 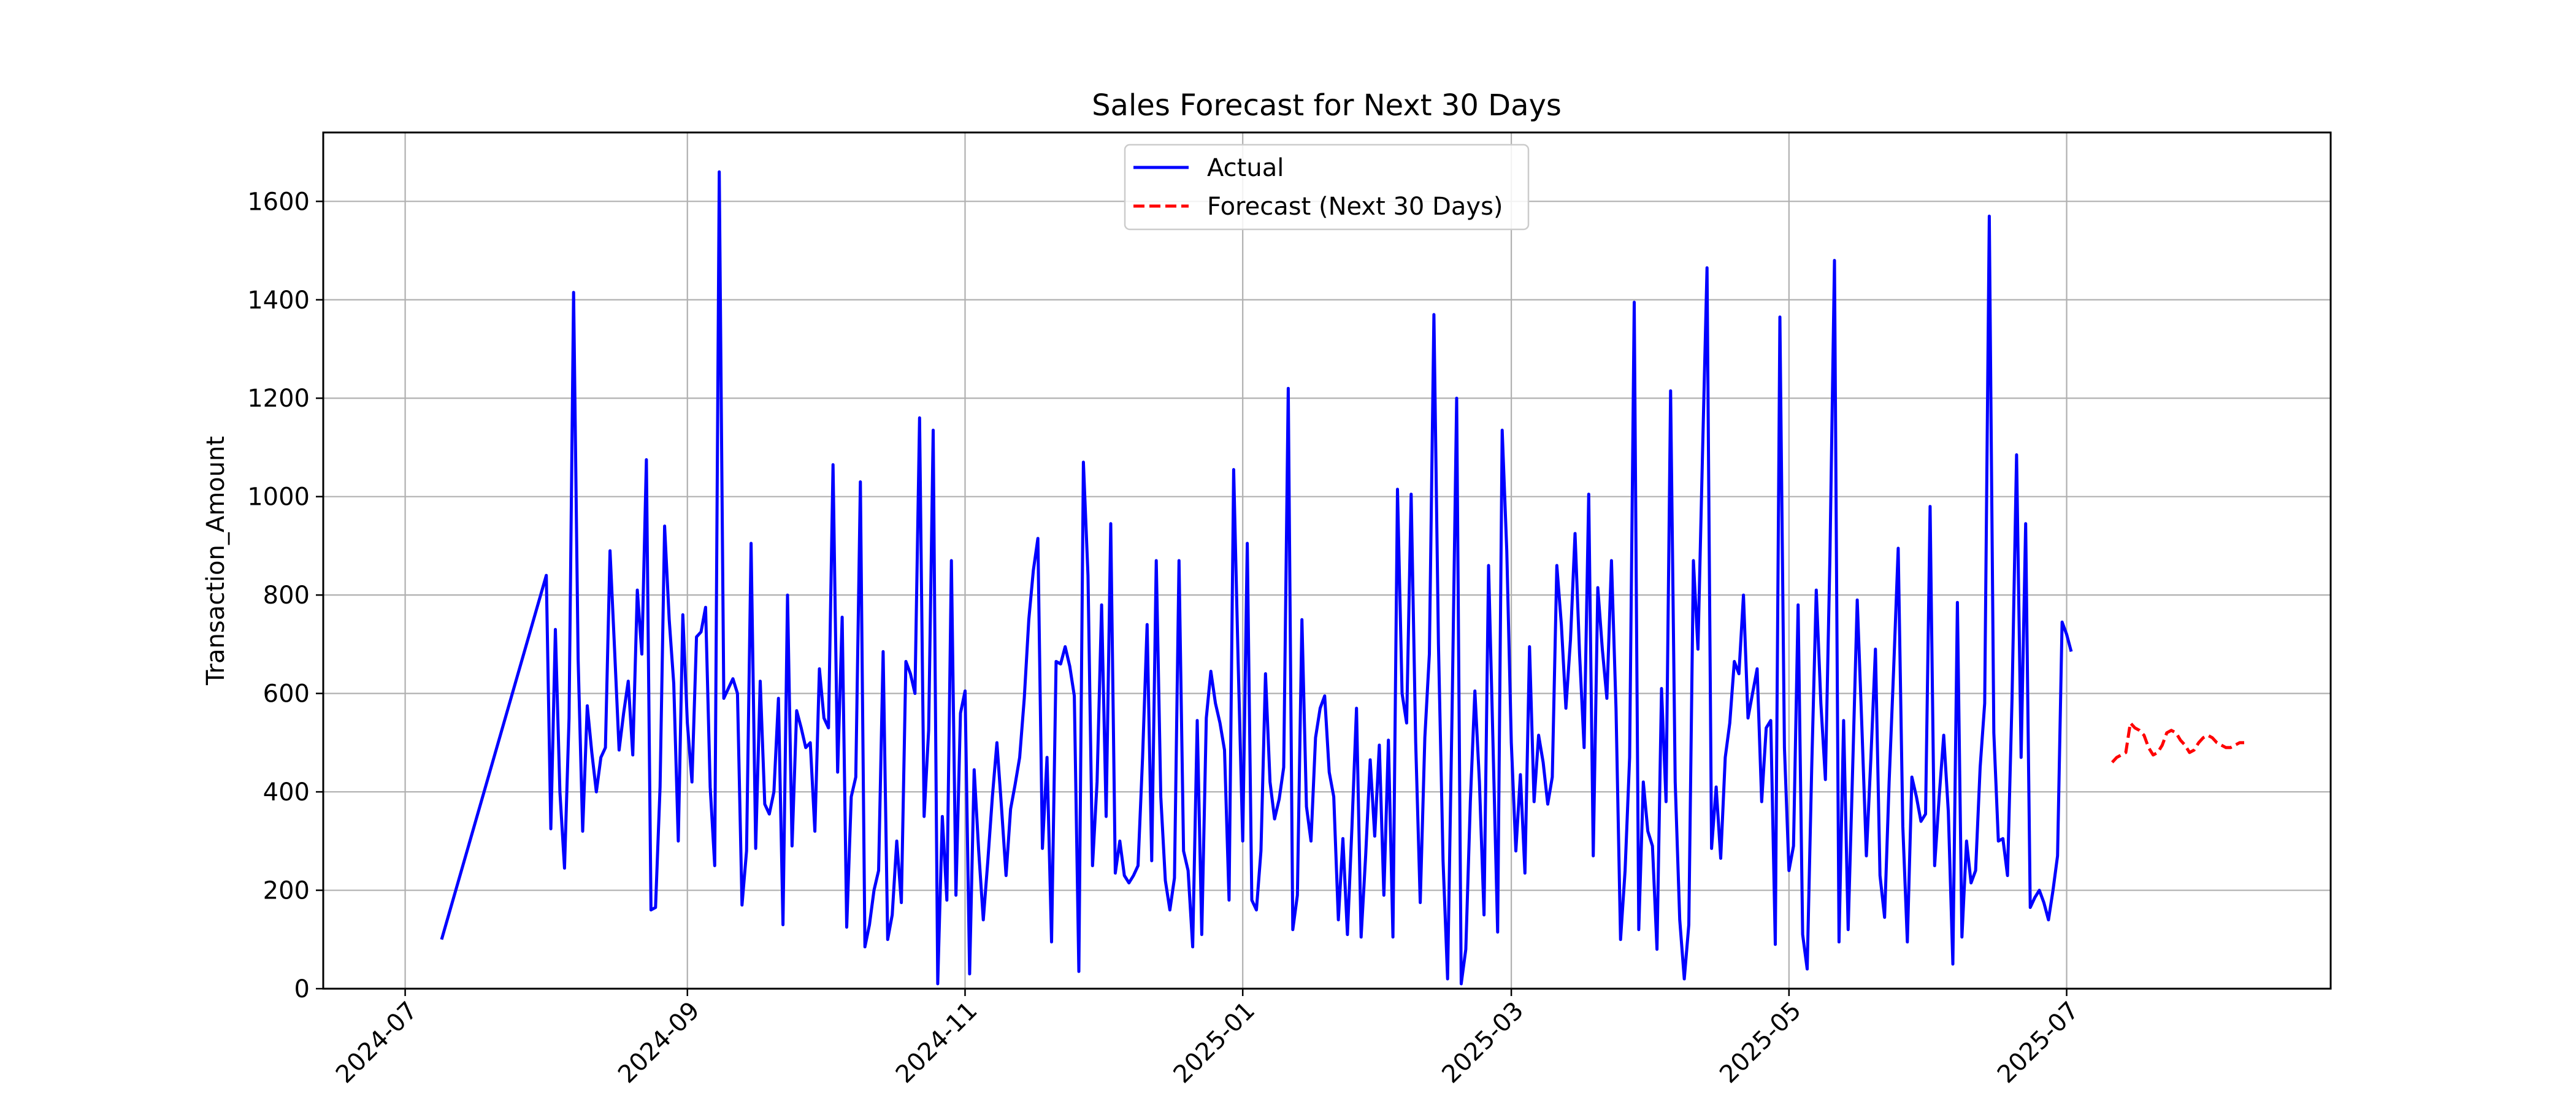 I want to click on y-tick-label: 1000, so click(x=278, y=497).